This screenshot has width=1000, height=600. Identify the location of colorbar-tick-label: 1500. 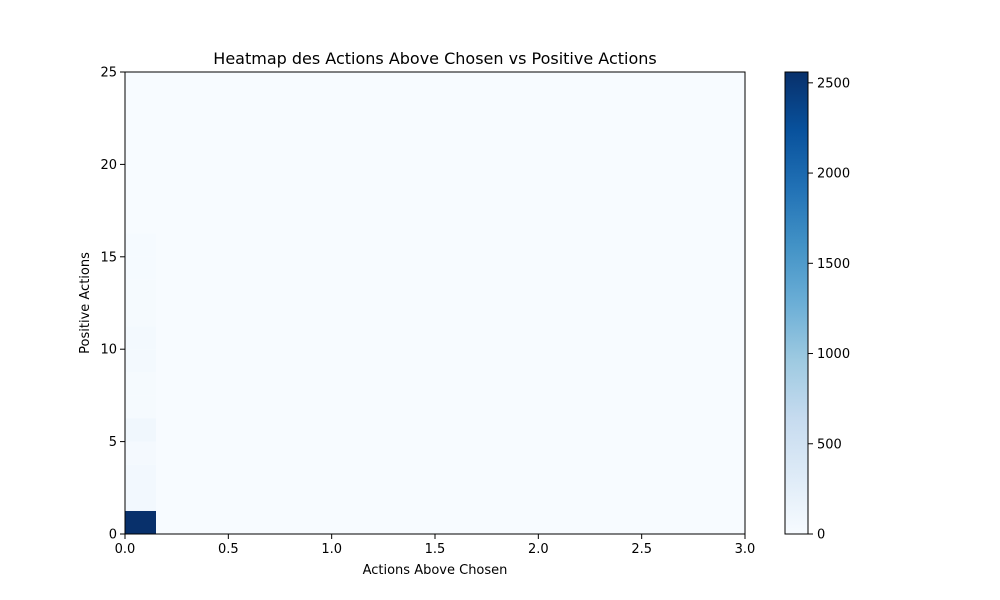
(833, 264).